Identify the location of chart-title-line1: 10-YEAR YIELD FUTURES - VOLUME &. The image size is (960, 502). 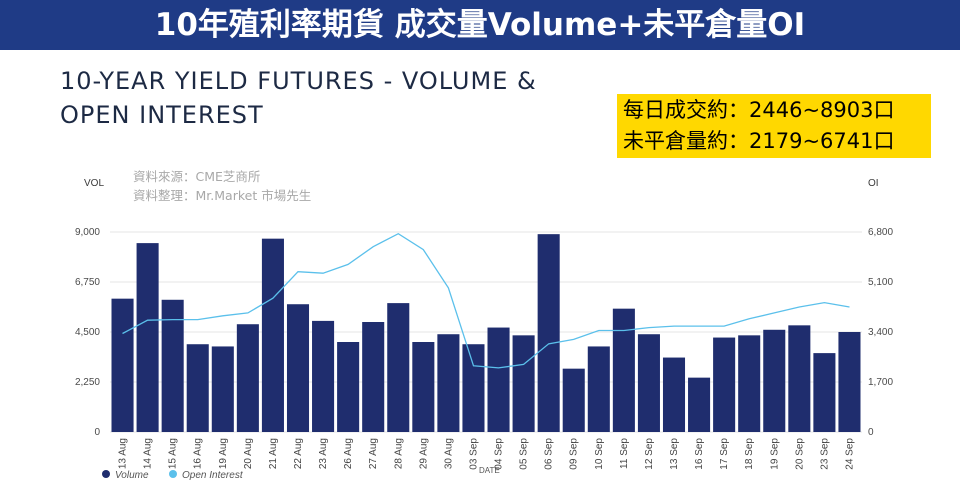
(298, 81).